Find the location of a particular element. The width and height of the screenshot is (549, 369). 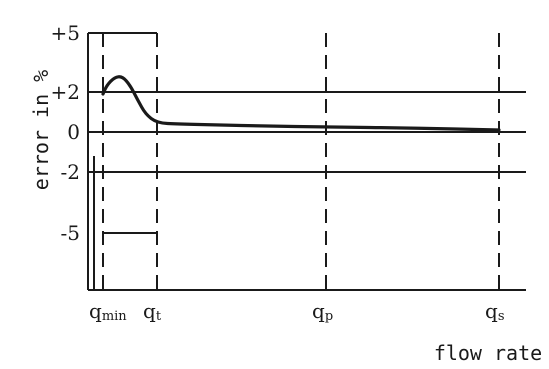

x-tick-labels: qmin qt qp qs is located at coordinates (296, 311).